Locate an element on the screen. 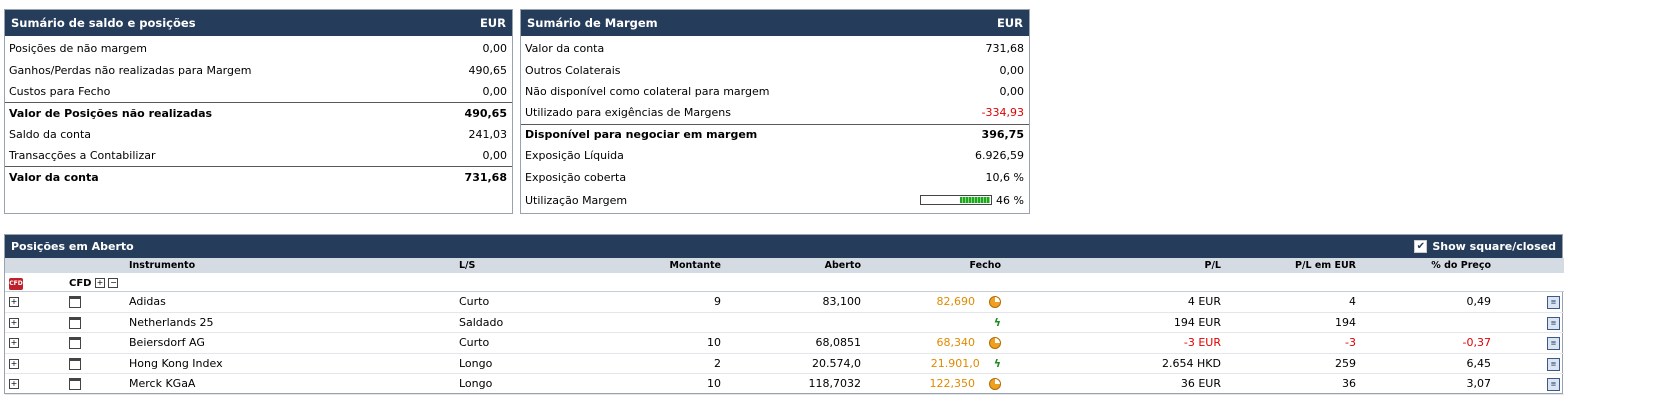  pl-eur-cell: 36 is located at coordinates (1292, 384).